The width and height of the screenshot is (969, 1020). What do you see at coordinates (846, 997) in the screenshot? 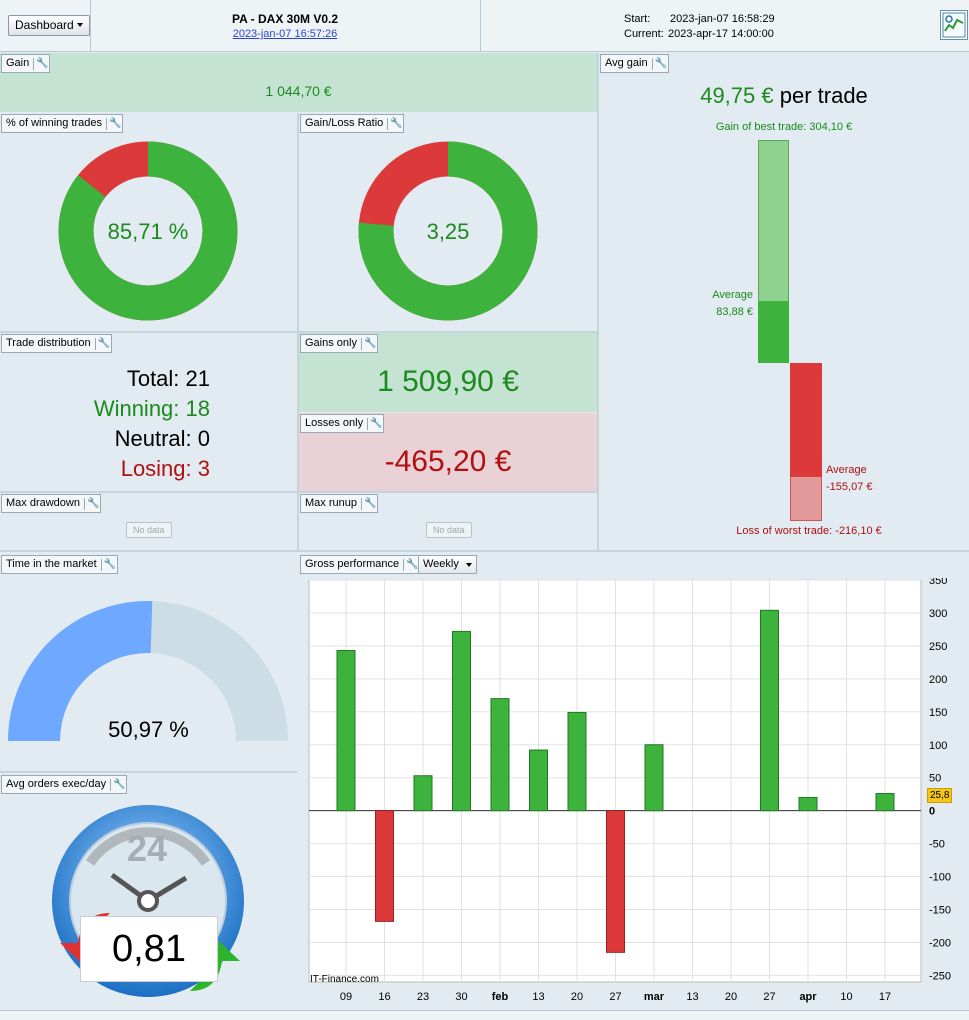
I see `x-tick-label: 10` at bounding box center [846, 997].